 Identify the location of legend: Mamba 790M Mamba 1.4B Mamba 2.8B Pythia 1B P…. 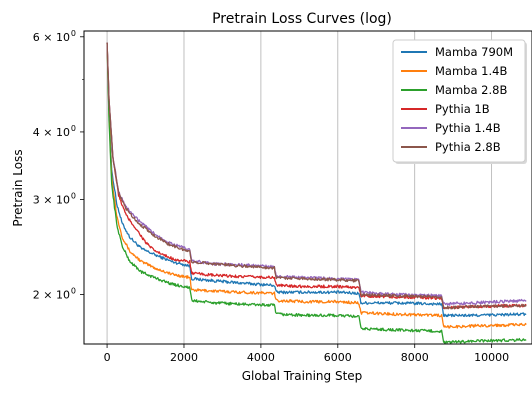
(459, 101).